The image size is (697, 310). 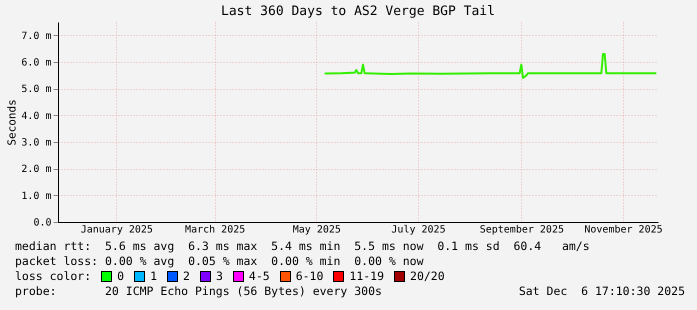 I want to click on chart-title: Last 360 Days to AS2 Verge BGP Tail, so click(x=358, y=11).